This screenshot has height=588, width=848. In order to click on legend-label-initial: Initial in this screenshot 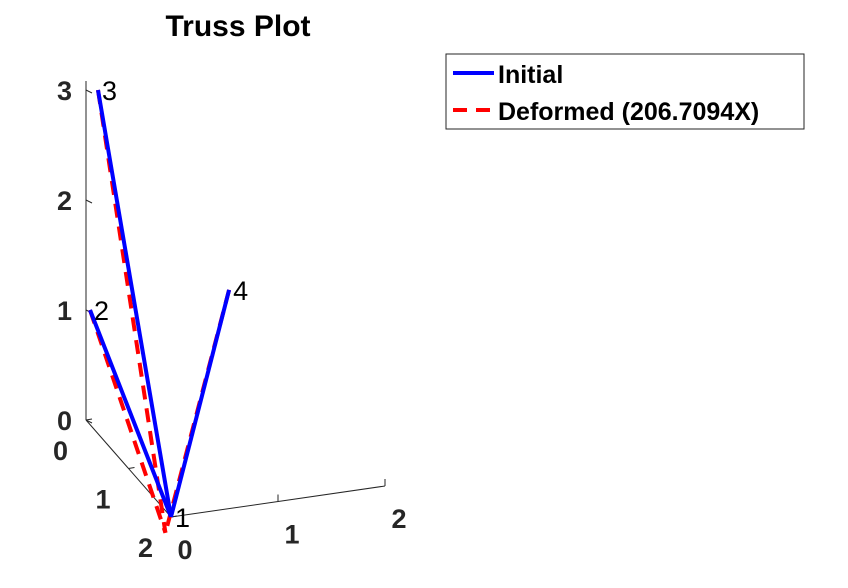, I will do `click(530, 75)`.